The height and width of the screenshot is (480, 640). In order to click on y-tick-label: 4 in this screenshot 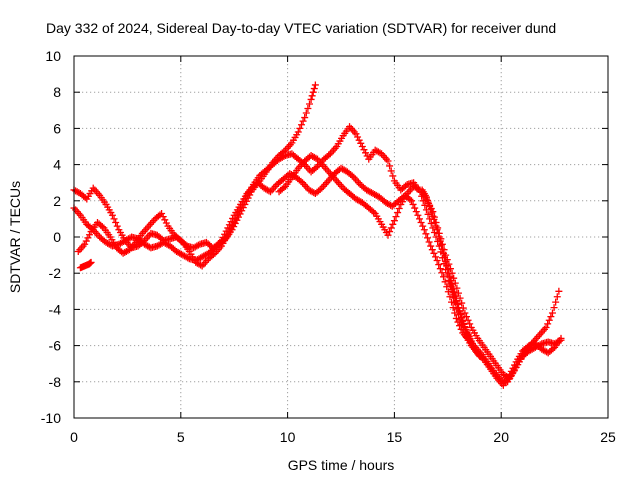, I will do `click(57, 165)`.